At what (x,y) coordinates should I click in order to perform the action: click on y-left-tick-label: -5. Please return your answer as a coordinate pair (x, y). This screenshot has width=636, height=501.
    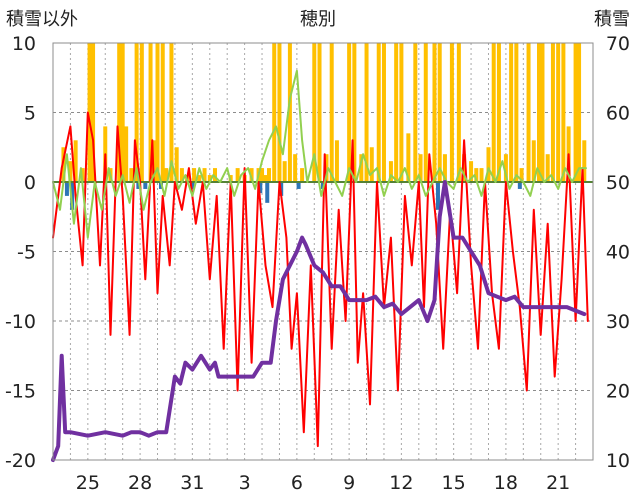
    Looking at the image, I should click on (26, 253).